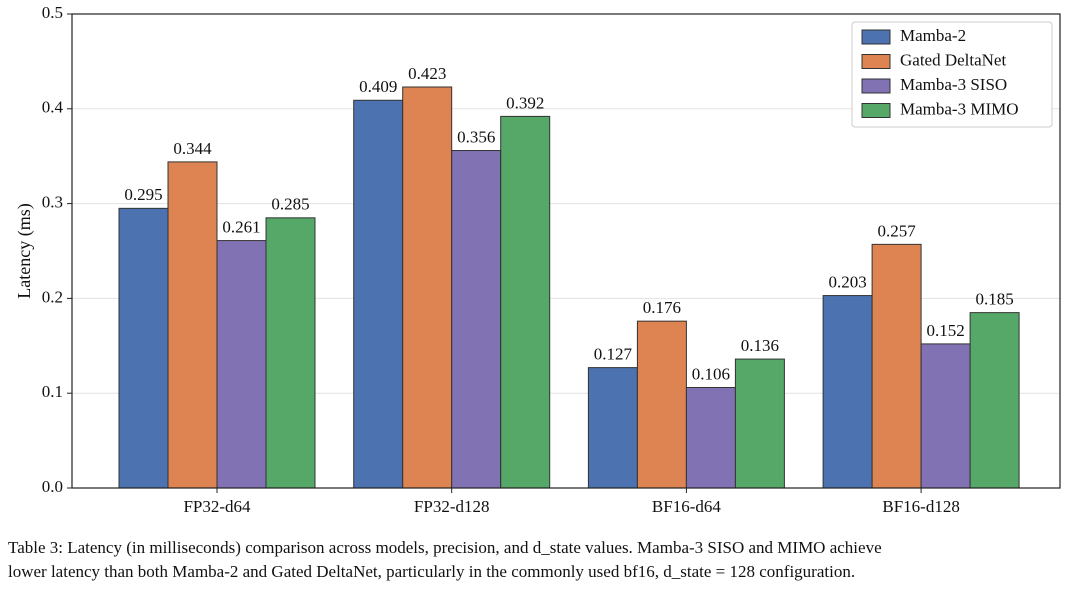 The image size is (1080, 589). What do you see at coordinates (52, 296) in the screenshot?
I see `y-tick-label: 0.2` at bounding box center [52, 296].